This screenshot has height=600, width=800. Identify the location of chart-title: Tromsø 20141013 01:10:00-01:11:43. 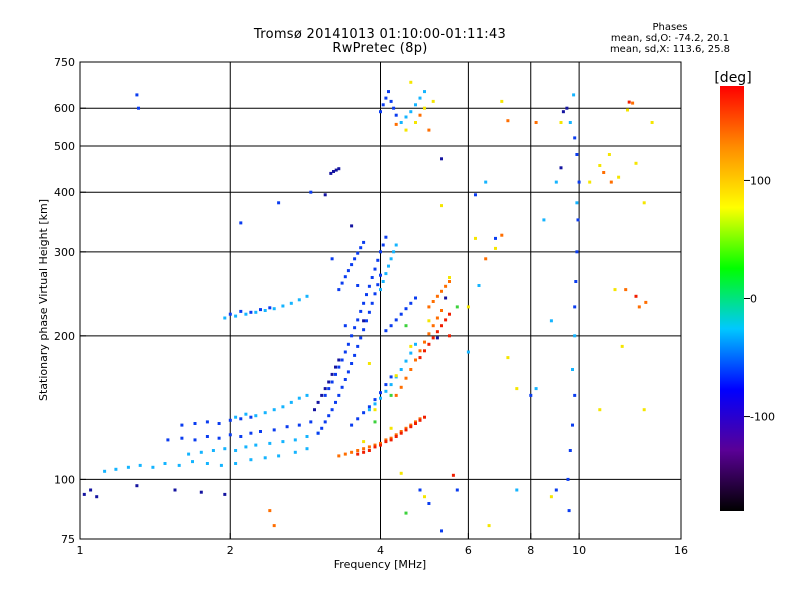
(380, 34).